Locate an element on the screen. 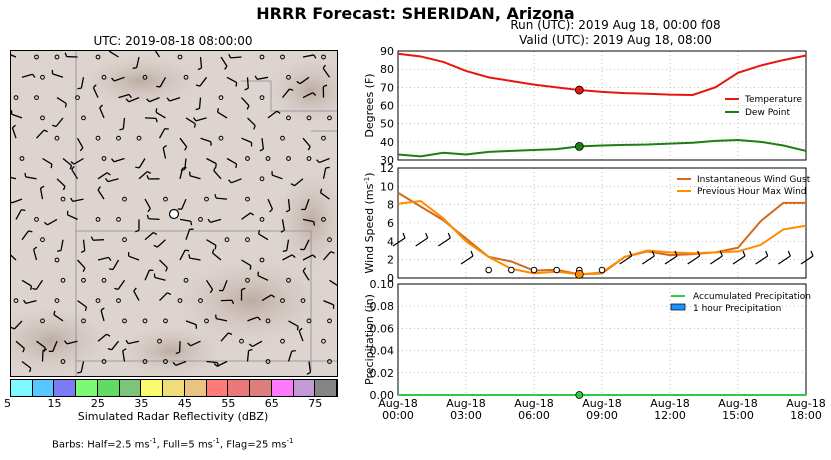 The height and width of the screenshot is (460, 831). y-tick-label: 12 is located at coordinates (387, 168).